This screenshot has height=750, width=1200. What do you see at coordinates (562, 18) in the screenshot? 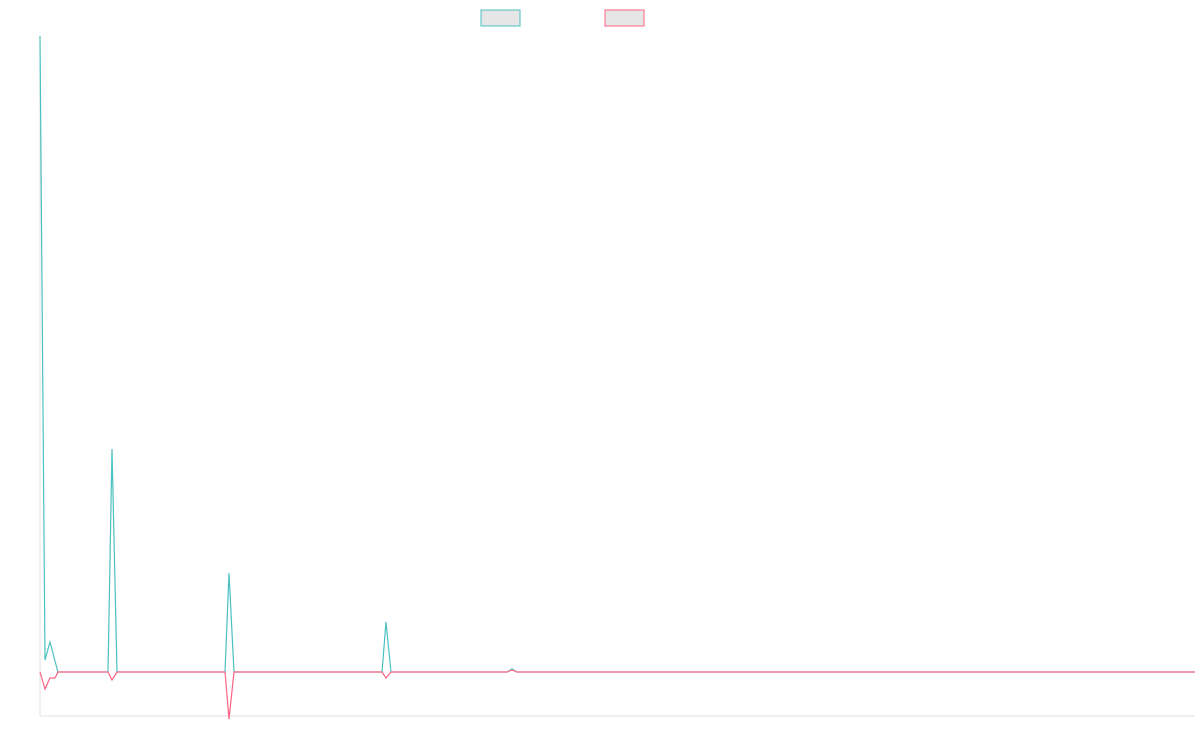
I see `legend` at bounding box center [562, 18].